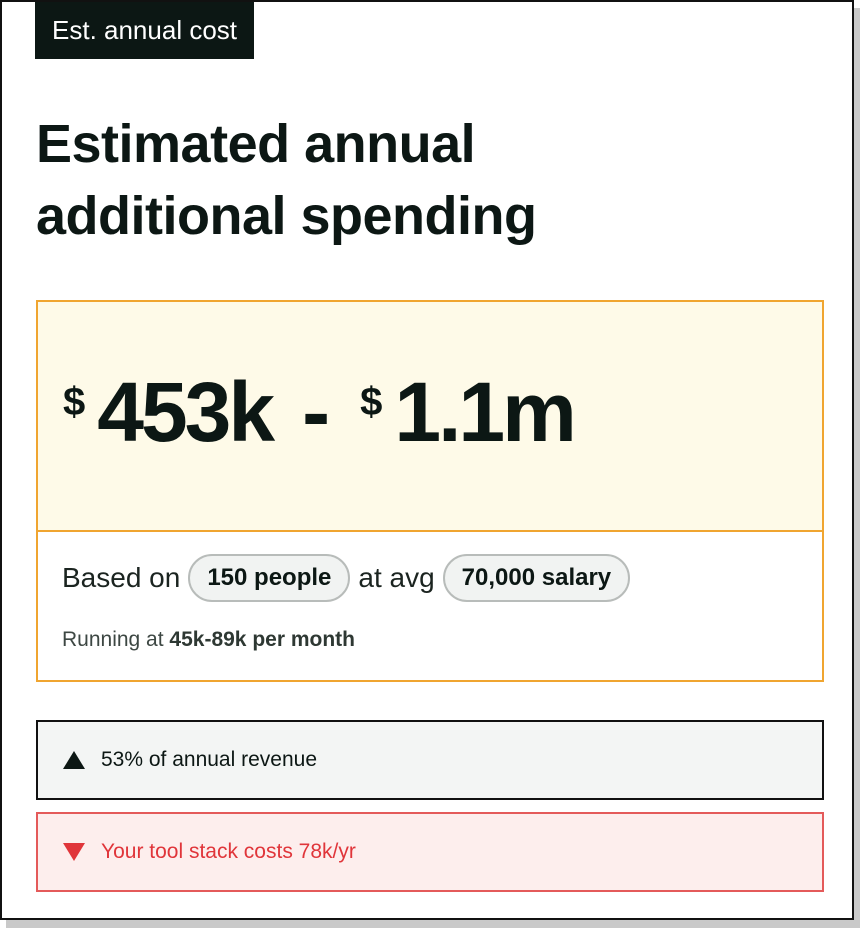 This screenshot has width=864, height=932. I want to click on cost-range: $ 453k - $ 1.1m, so click(320, 412).